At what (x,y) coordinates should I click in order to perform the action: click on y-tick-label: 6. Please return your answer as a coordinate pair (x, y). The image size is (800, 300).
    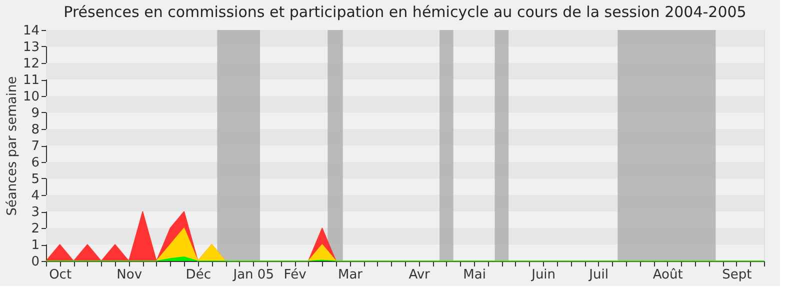
    Looking at the image, I should click on (35, 163).